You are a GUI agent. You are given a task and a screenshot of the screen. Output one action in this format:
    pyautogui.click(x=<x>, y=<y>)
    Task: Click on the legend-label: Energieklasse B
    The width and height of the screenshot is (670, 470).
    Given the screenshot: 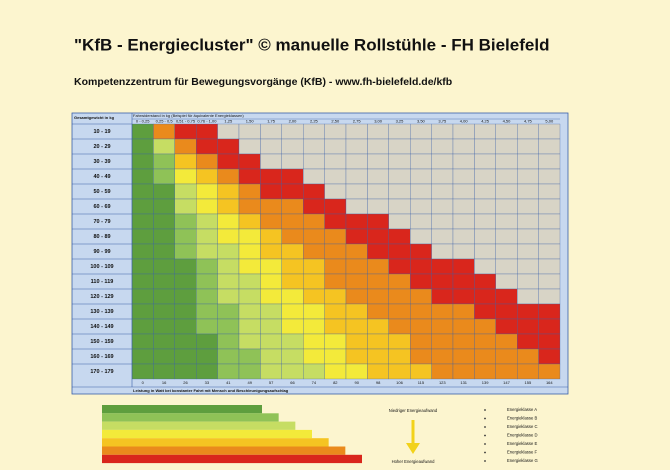 What is the action you would take?
    pyautogui.click(x=522, y=418)
    